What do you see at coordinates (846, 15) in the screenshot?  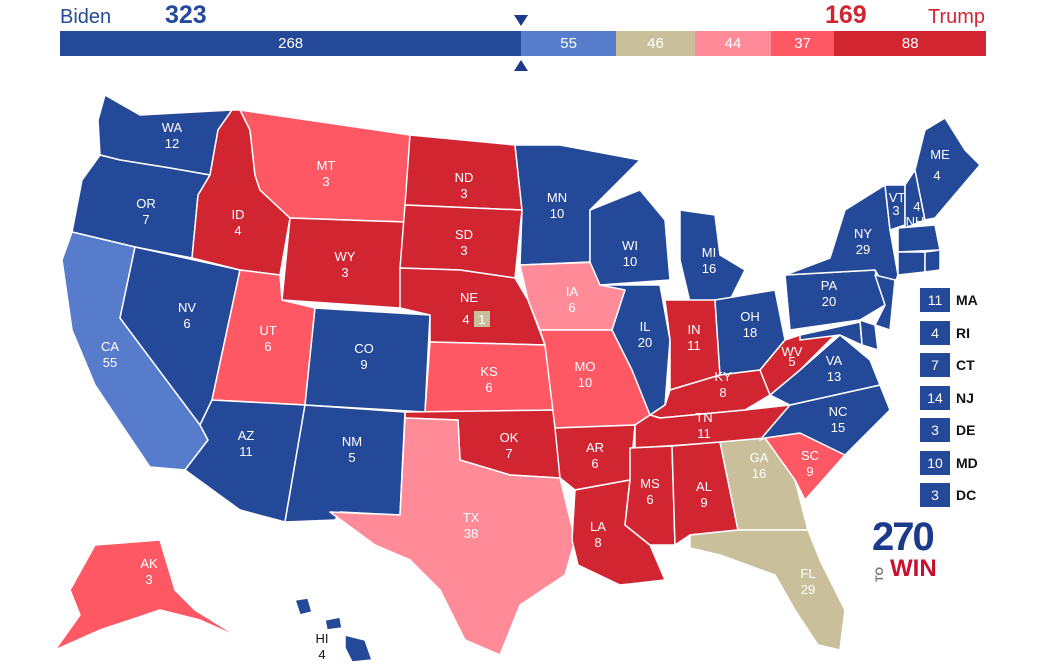 I see `right-candidate-total: 169` at bounding box center [846, 15].